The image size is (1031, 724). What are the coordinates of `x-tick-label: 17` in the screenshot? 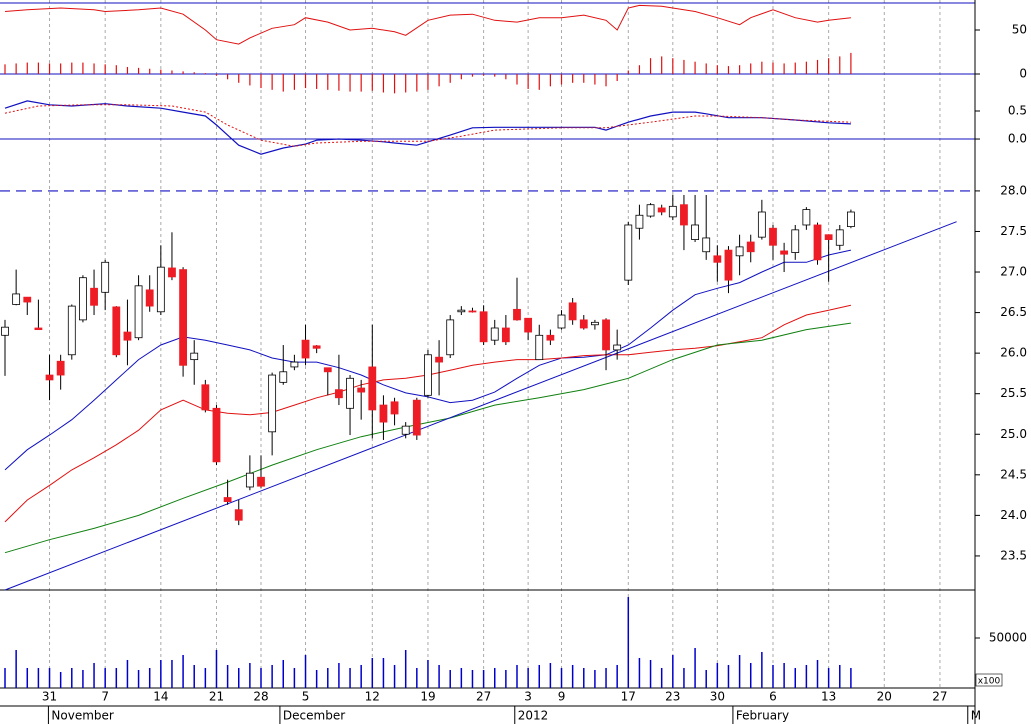 It's located at (628, 697).